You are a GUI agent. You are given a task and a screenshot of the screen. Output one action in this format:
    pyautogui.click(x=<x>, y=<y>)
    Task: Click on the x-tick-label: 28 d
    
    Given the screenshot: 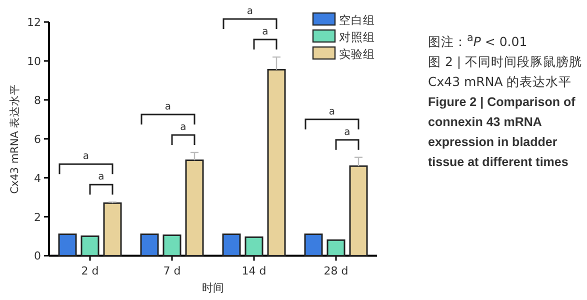 What is the action you would take?
    pyautogui.click(x=336, y=271)
    